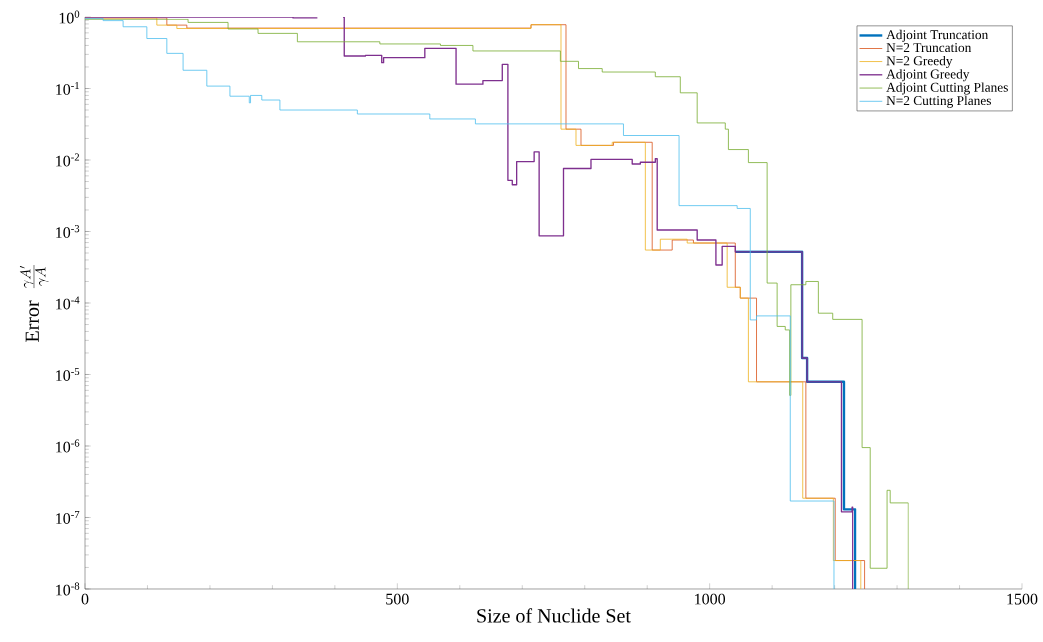 The height and width of the screenshot is (642, 1043). What do you see at coordinates (68, 517) in the screenshot?
I see `y-tick-label: 10$^{-7}$` at bounding box center [68, 517].